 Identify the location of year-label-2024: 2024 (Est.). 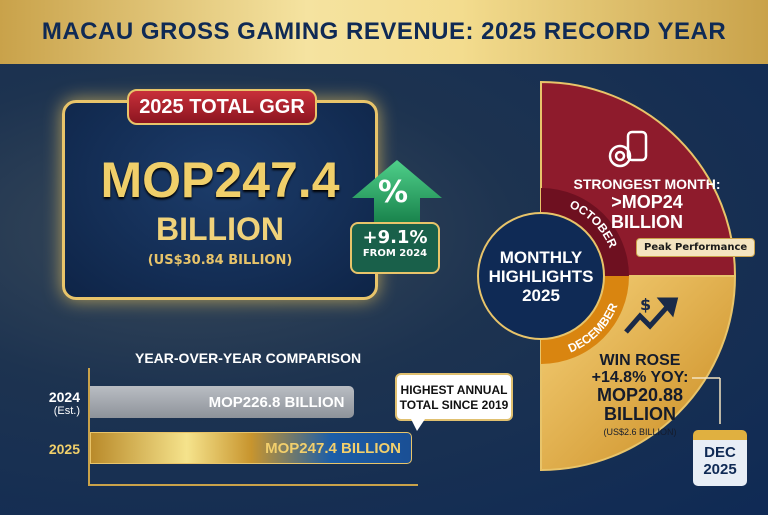
(64, 403).